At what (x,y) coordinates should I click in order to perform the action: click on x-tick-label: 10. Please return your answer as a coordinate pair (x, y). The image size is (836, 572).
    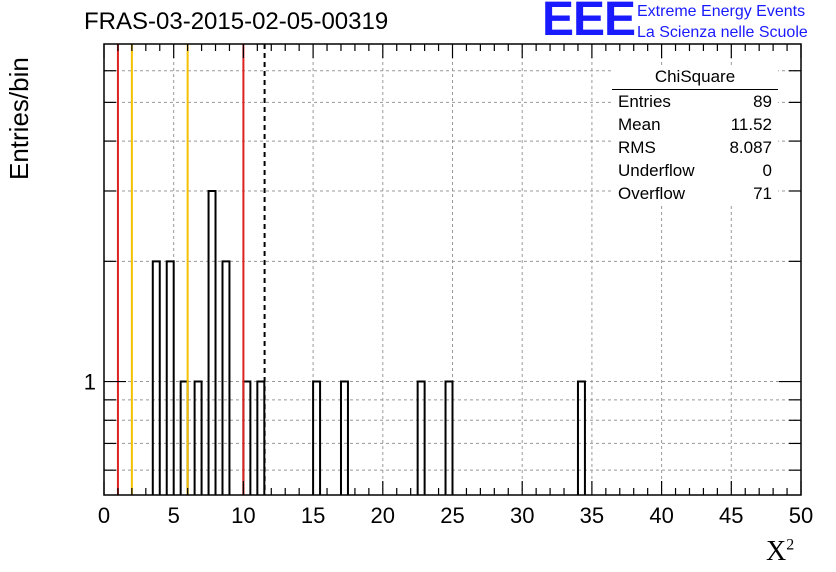
    Looking at the image, I should click on (243, 515).